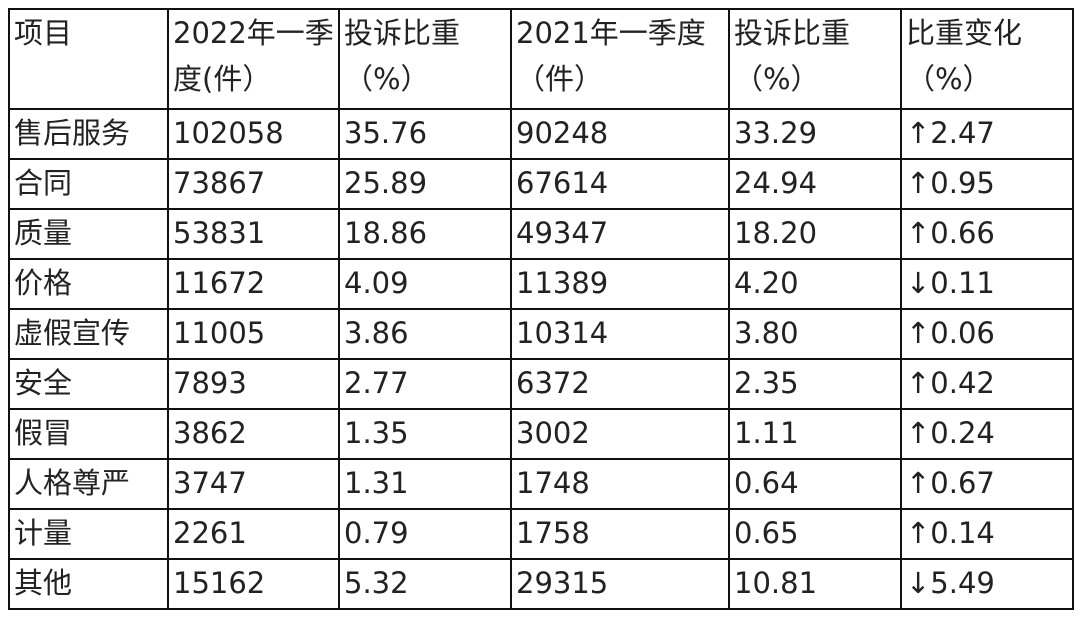 This screenshot has width=1080, height=638. Describe the element at coordinates (88, 284) in the screenshot. I see `table-cell: 价格` at that location.